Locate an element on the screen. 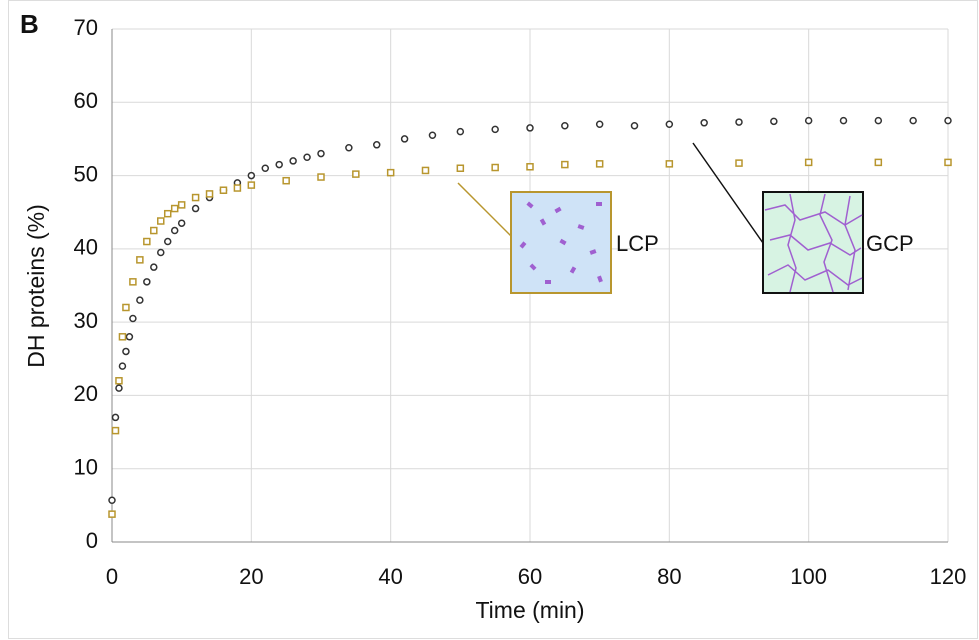 This screenshot has height=640, width=979. y-axis-label: DH proteins (%) is located at coordinates (36, 286).